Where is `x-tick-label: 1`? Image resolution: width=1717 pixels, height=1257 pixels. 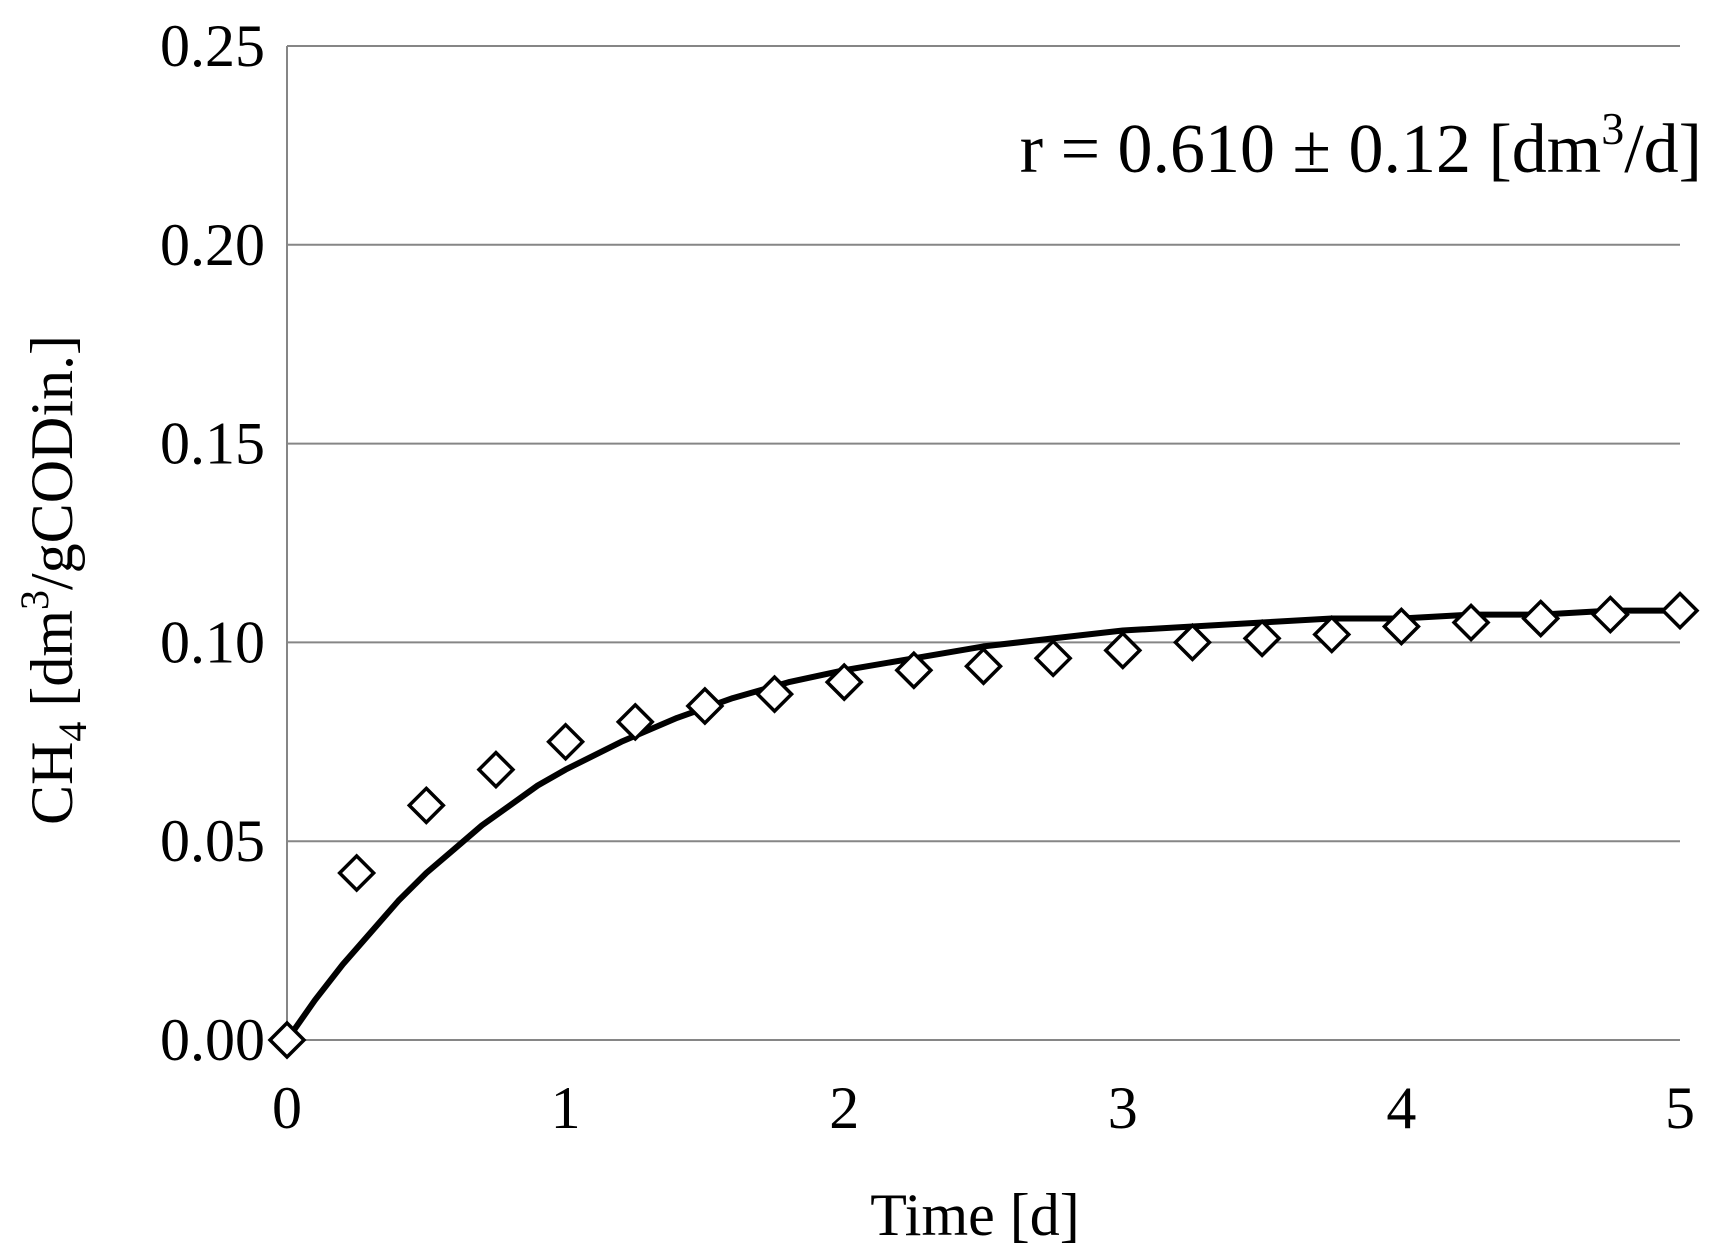
x-tick-label: 1 is located at coordinates (566, 1108).